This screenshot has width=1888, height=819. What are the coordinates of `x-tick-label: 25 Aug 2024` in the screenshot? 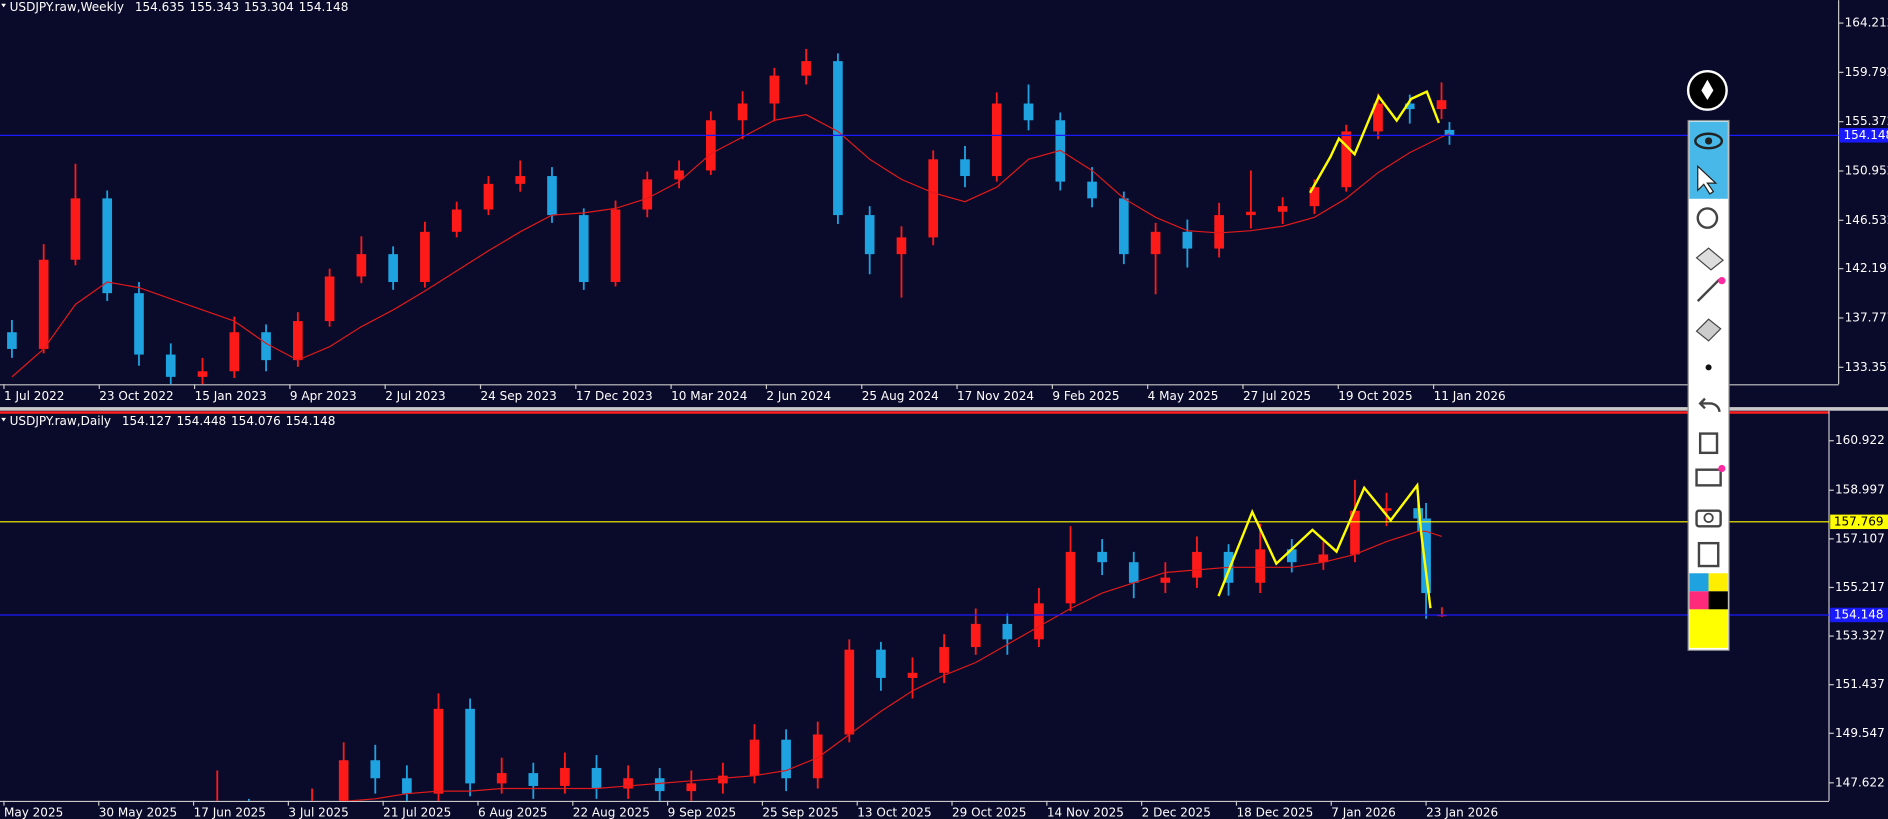 It's located at (900, 396).